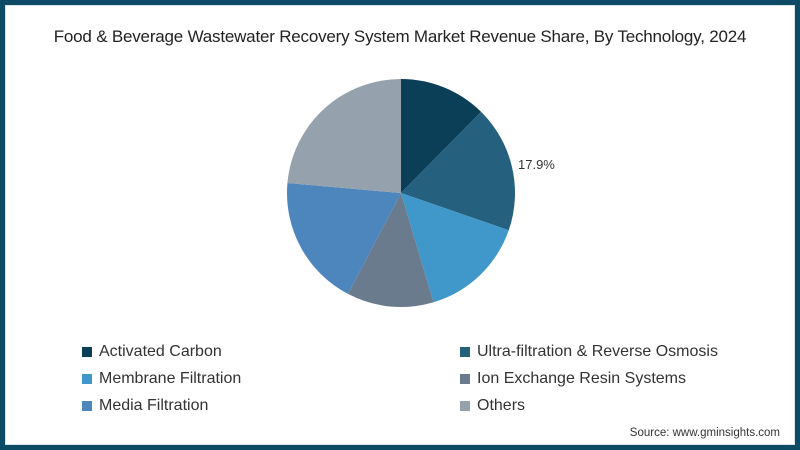  Describe the element at coordinates (145, 406) in the screenshot. I see `legend-item-media-filtration: Media Filtration` at that location.